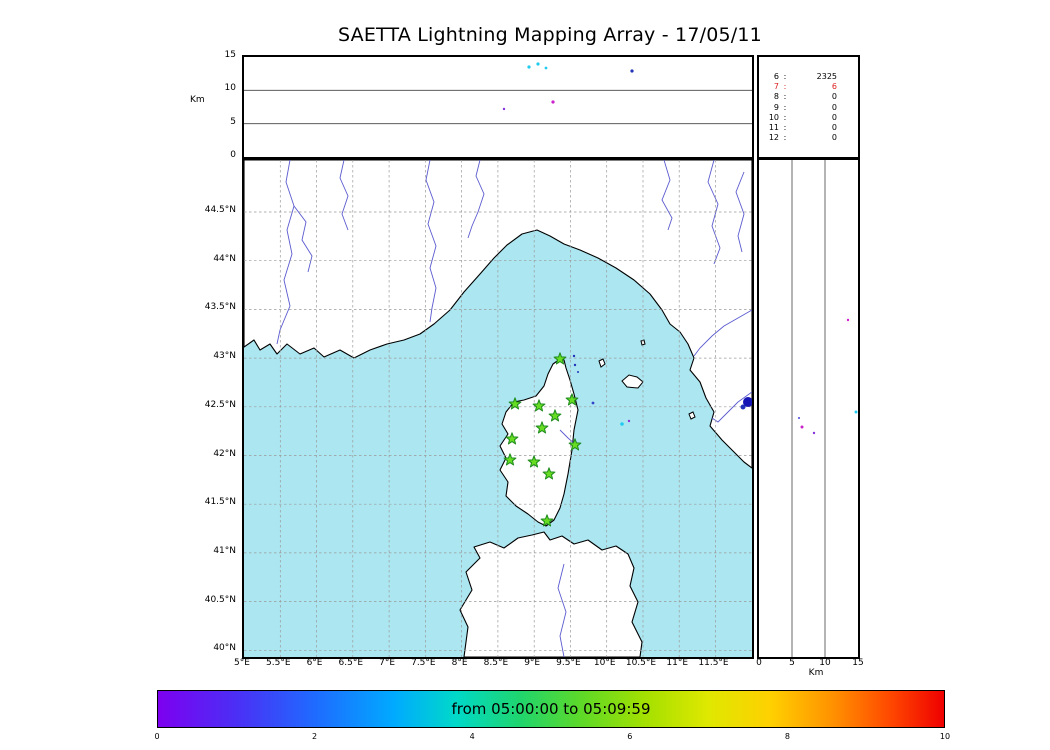 The width and height of the screenshot is (1050, 750). Describe the element at coordinates (230, 88) in the screenshot. I see `alt-ytick-label: 10` at that location.